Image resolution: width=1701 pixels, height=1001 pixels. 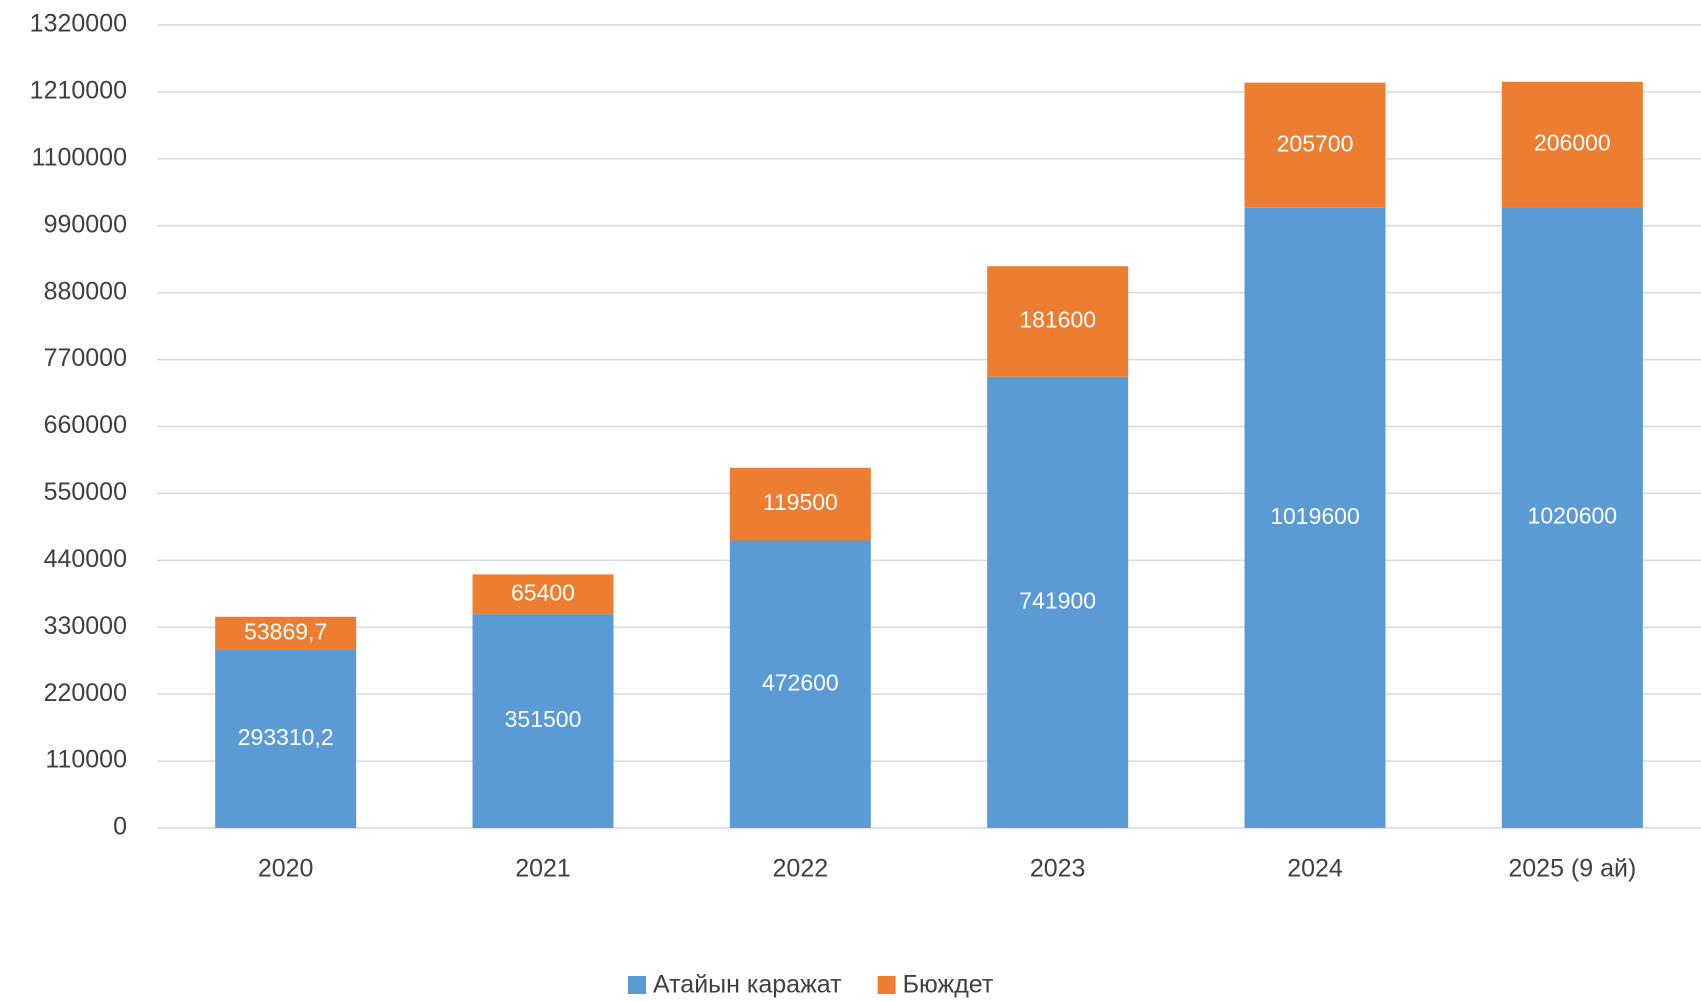 What do you see at coordinates (948, 985) in the screenshot?
I see `legend-label: Бюждет` at bounding box center [948, 985].